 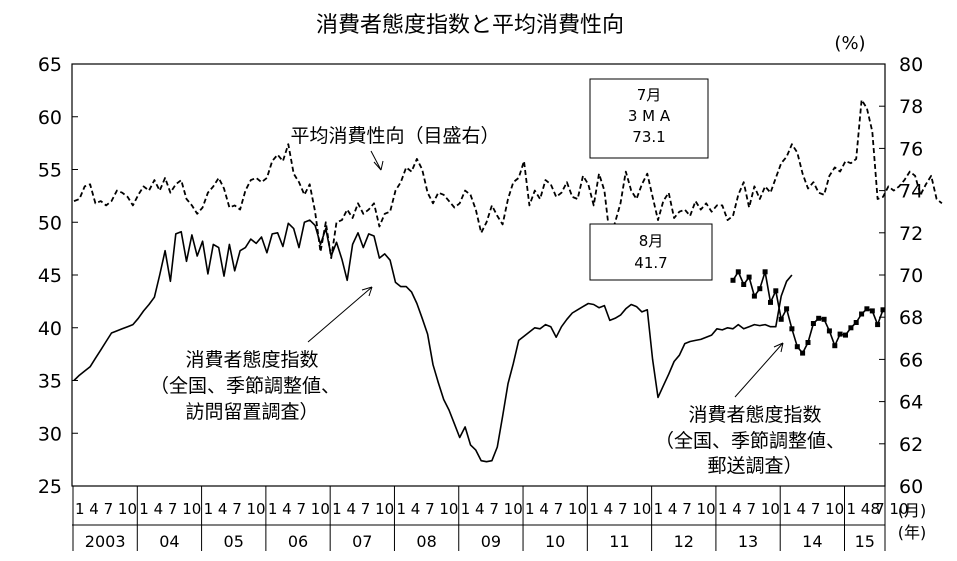 What do you see at coordinates (50, 118) in the screenshot?
I see `left-tick-label: 60` at bounding box center [50, 118].